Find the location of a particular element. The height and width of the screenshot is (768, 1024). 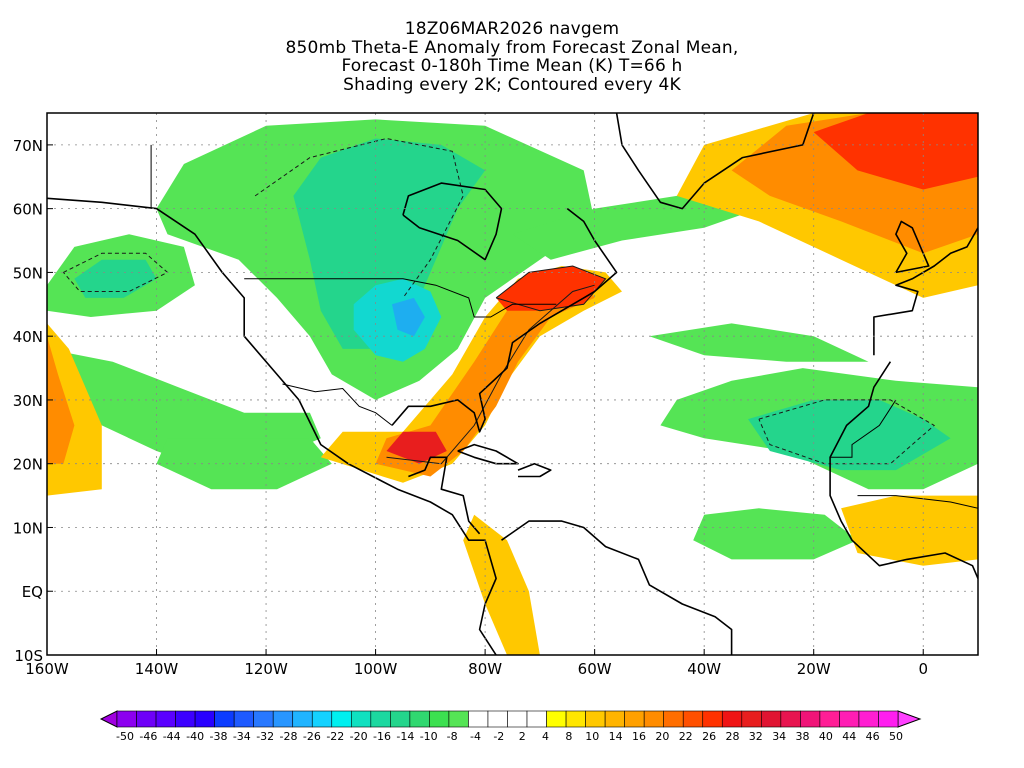

latitude-label: 40N is located at coordinates (28, 337).